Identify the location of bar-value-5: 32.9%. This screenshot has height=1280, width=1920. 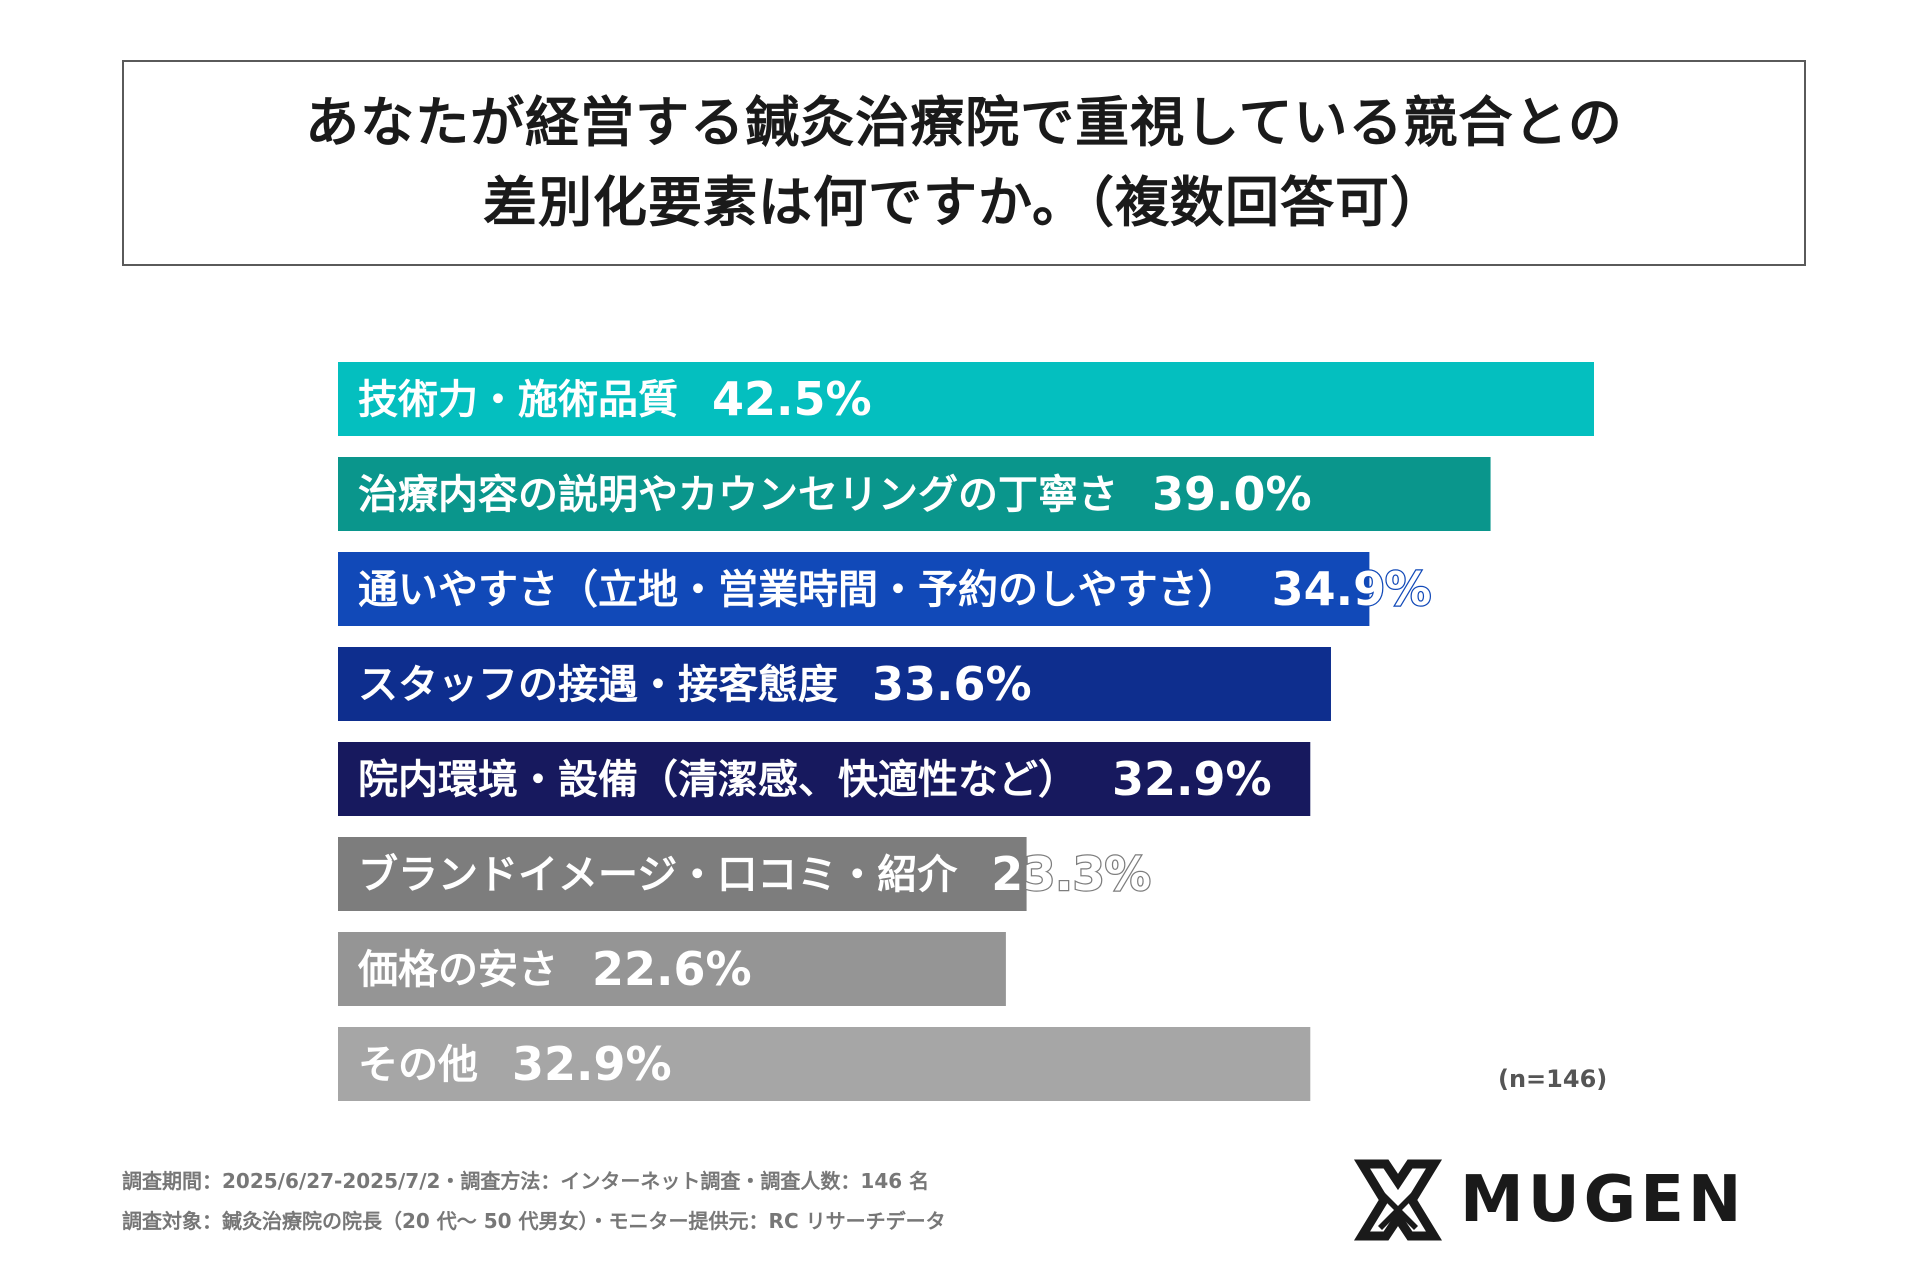
(1192, 779).